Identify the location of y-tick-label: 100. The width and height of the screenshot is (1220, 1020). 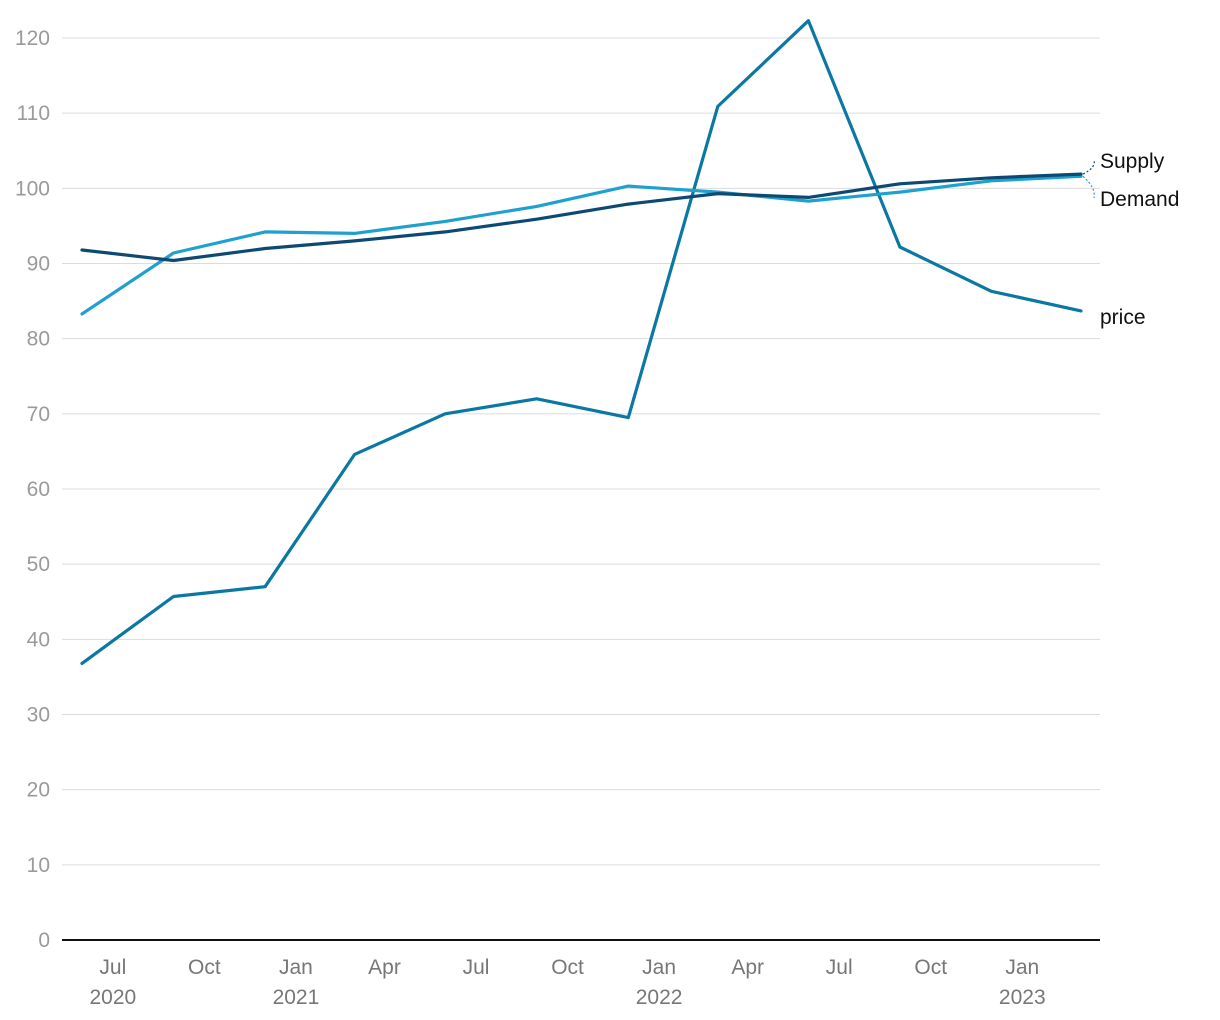
(32, 188).